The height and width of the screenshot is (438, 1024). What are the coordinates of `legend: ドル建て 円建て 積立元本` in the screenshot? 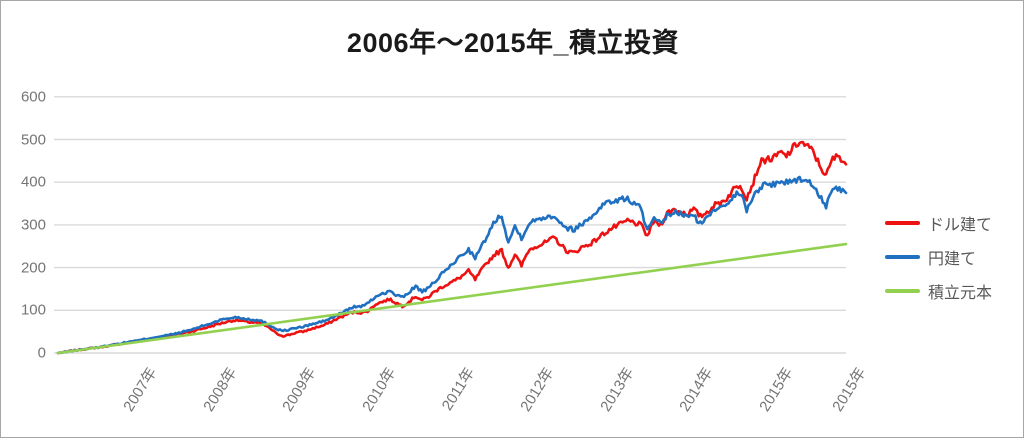 It's located at (939, 257).